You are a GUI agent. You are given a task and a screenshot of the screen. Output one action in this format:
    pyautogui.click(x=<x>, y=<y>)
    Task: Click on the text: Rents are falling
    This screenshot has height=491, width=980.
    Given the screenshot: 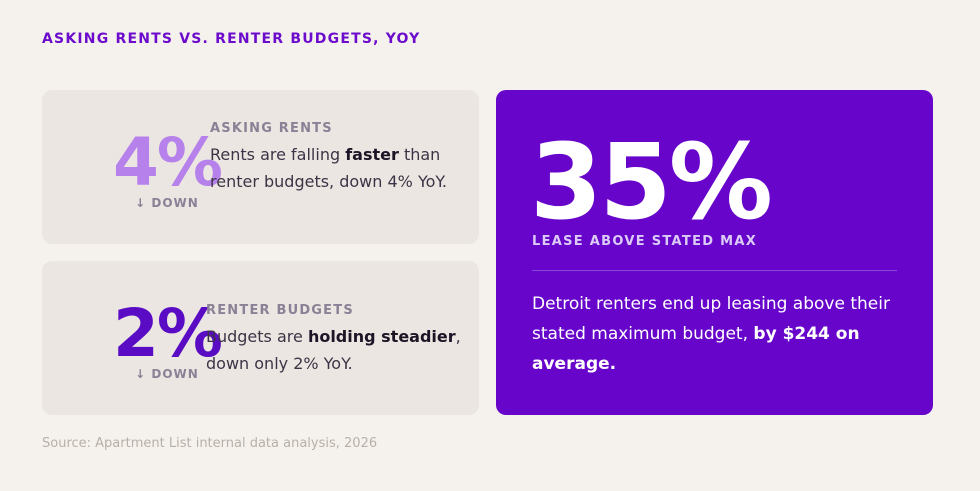 What is the action you would take?
    pyautogui.click(x=278, y=154)
    